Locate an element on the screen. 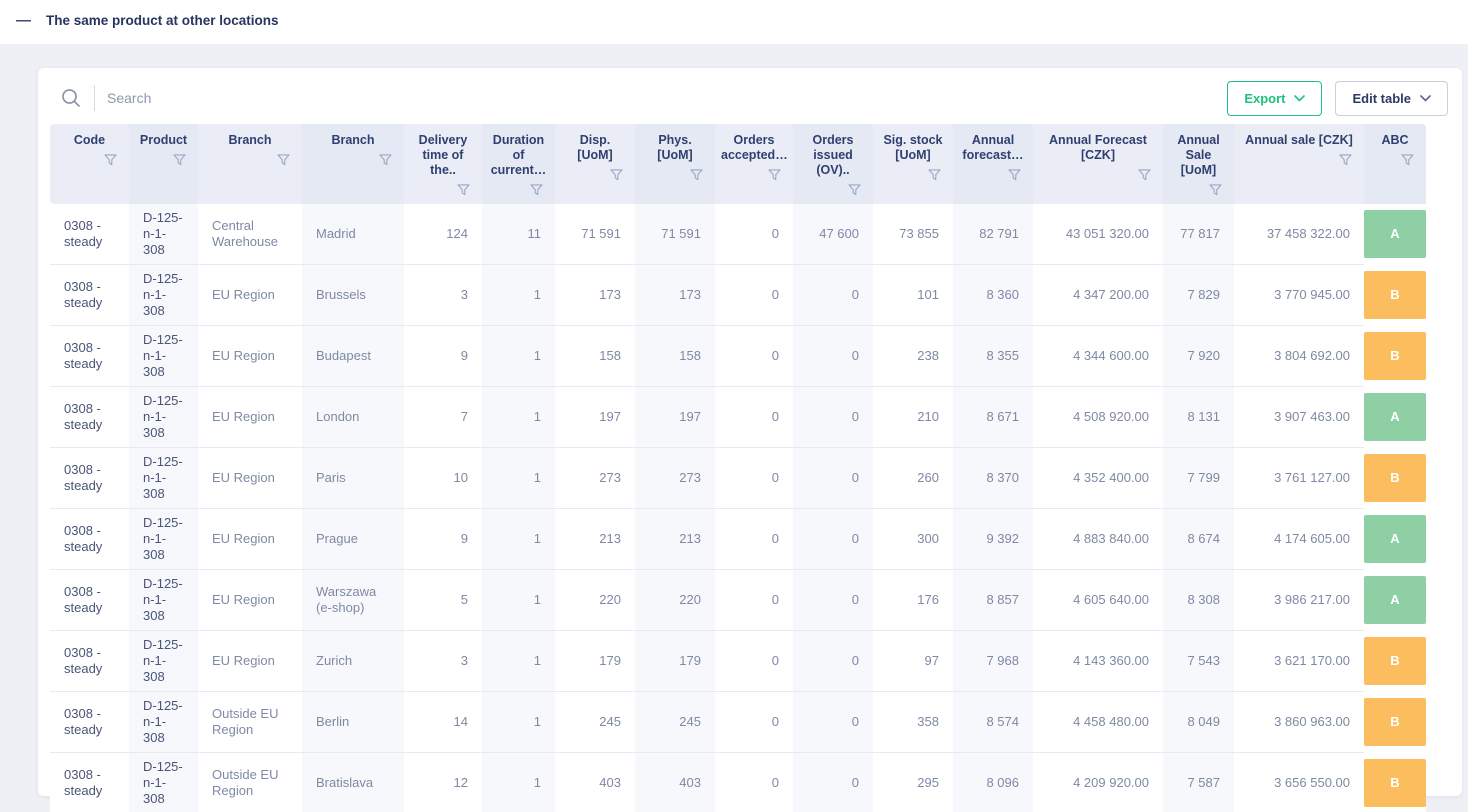 The width and height of the screenshot is (1468, 812). cell-branch: Budapest is located at coordinates (353, 356).